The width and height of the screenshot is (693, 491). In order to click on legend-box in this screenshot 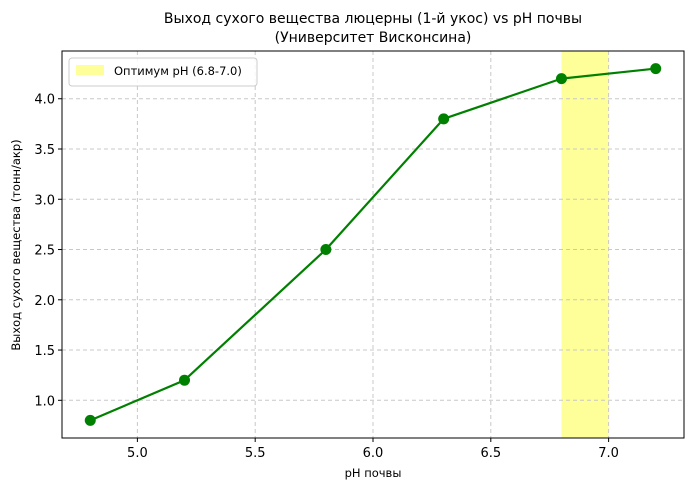, I will do `click(163, 72)`.